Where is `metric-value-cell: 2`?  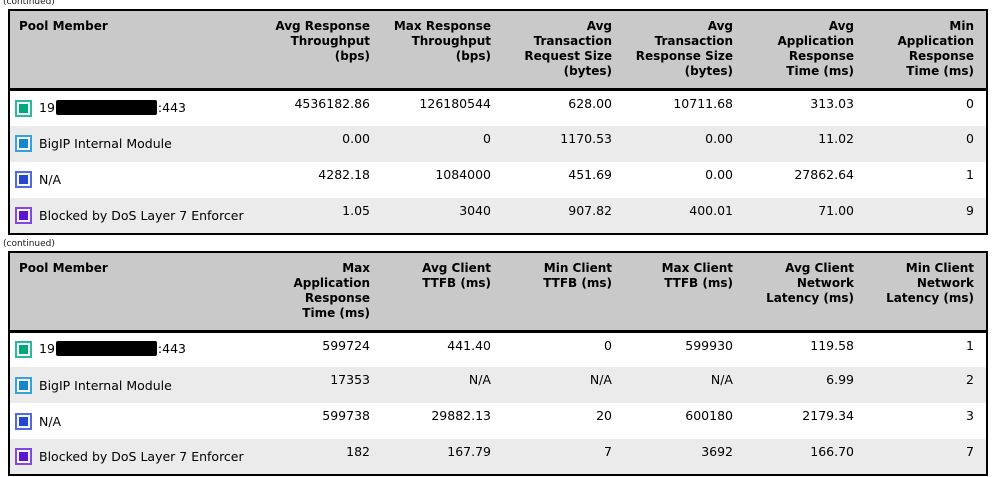
metric-value-cell: 2 is located at coordinates (970, 379).